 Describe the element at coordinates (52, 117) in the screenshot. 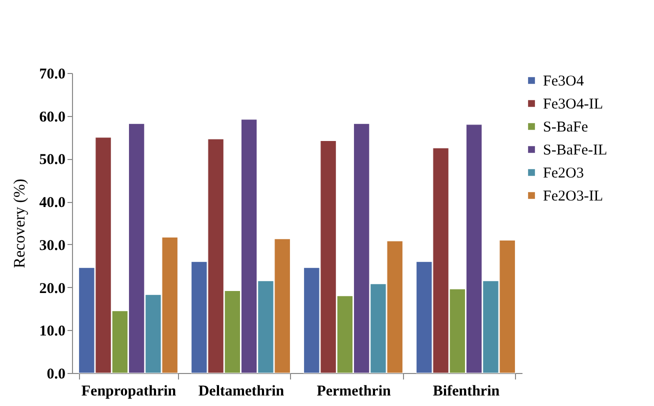

I see `y-tick-label: 60.0` at that location.